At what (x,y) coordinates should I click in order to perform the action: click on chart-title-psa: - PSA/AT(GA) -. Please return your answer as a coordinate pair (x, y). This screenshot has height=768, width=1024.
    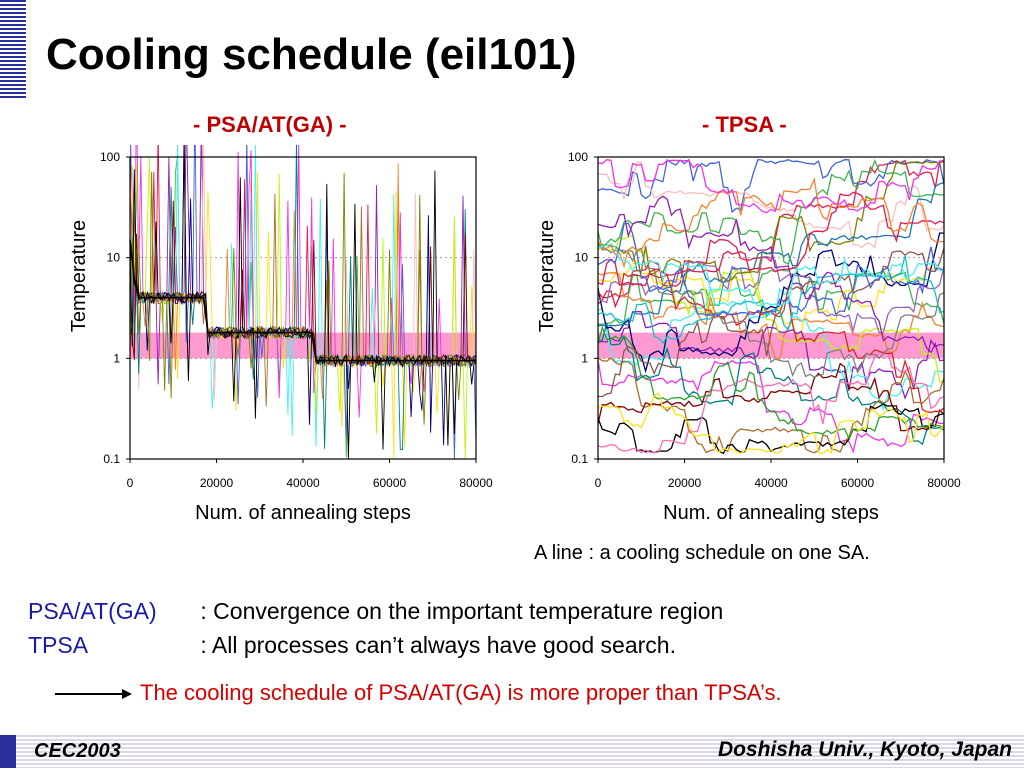
    Looking at the image, I should click on (270, 124).